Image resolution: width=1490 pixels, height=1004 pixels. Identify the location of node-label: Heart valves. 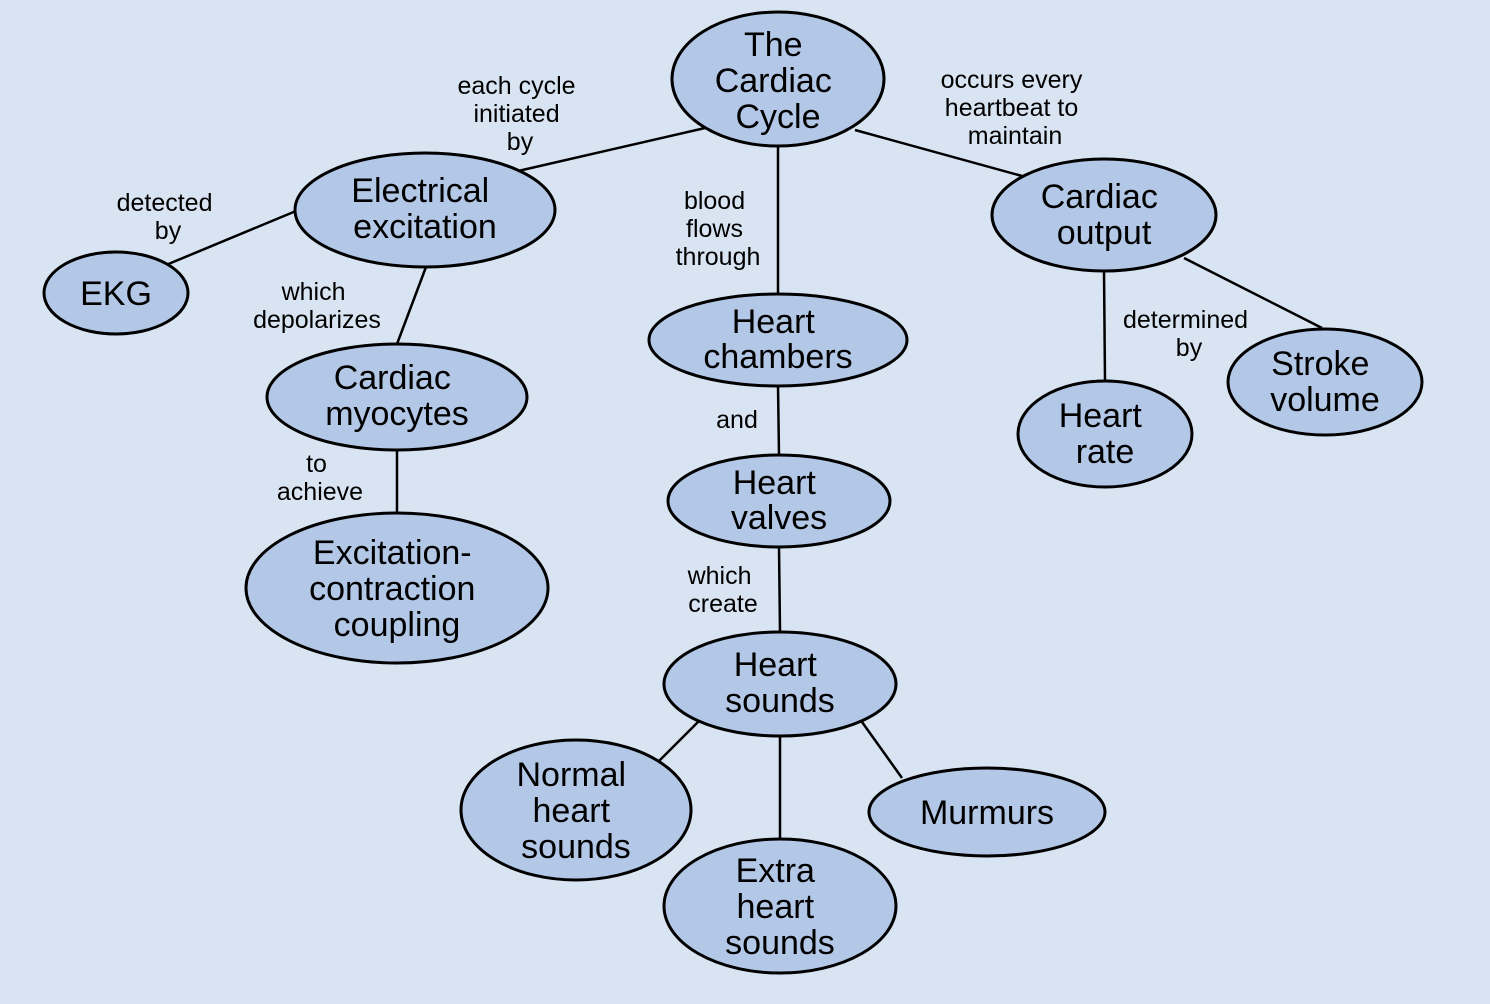
(779, 500).